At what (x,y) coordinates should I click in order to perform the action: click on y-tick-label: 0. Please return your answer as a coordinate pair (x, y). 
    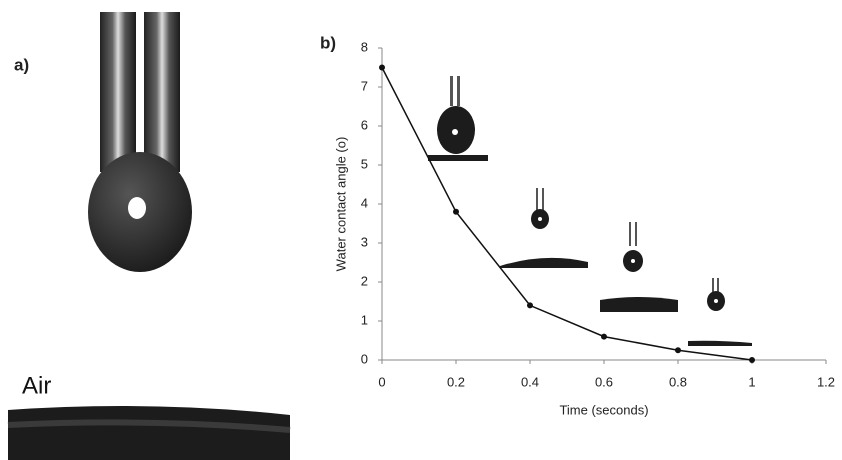
    Looking at the image, I should click on (364, 358).